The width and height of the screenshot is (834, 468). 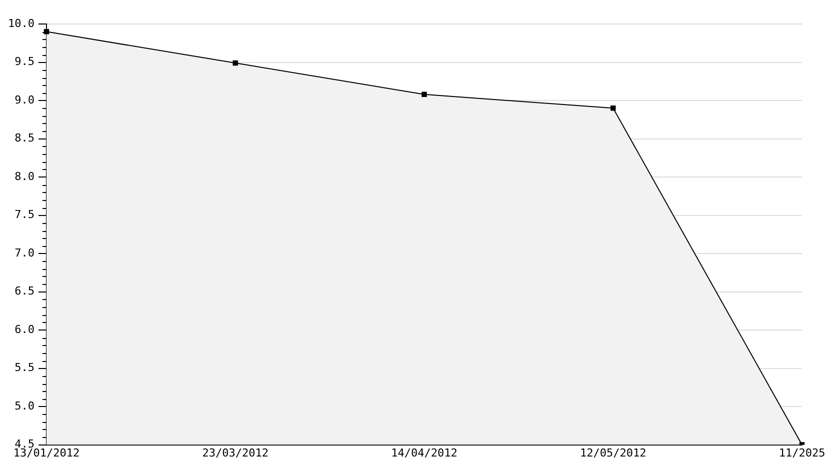 I want to click on y-tick-label: 7.5, so click(x=24, y=215).